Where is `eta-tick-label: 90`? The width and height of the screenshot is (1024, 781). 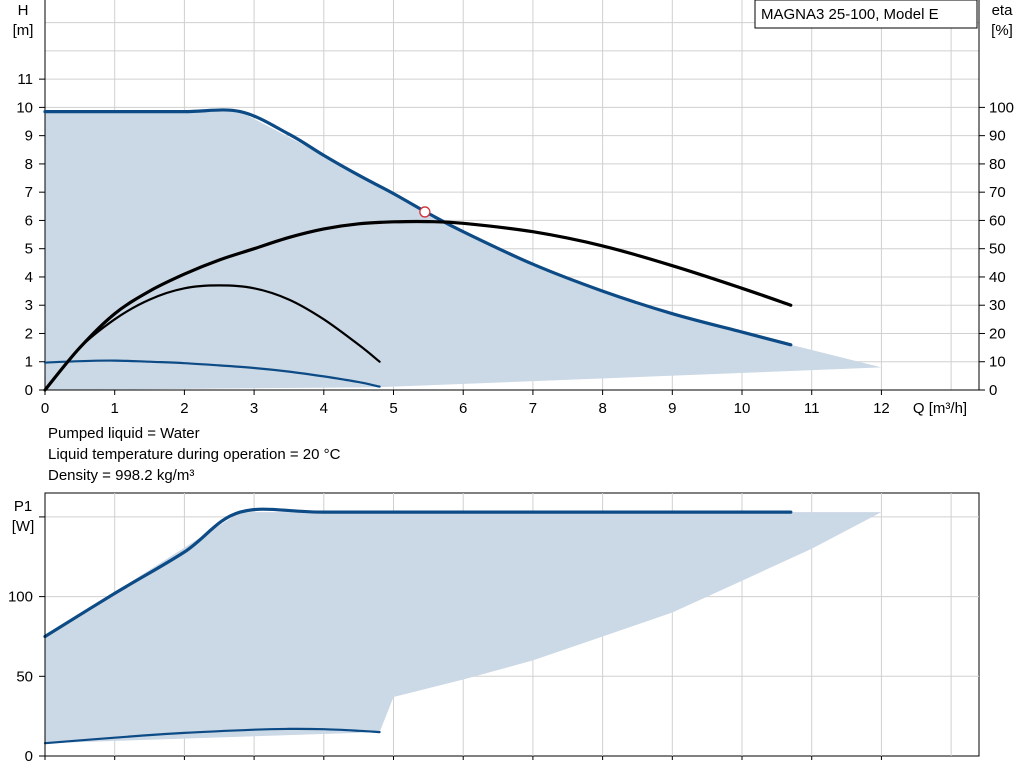
eta-tick-label: 90 is located at coordinates (997, 136).